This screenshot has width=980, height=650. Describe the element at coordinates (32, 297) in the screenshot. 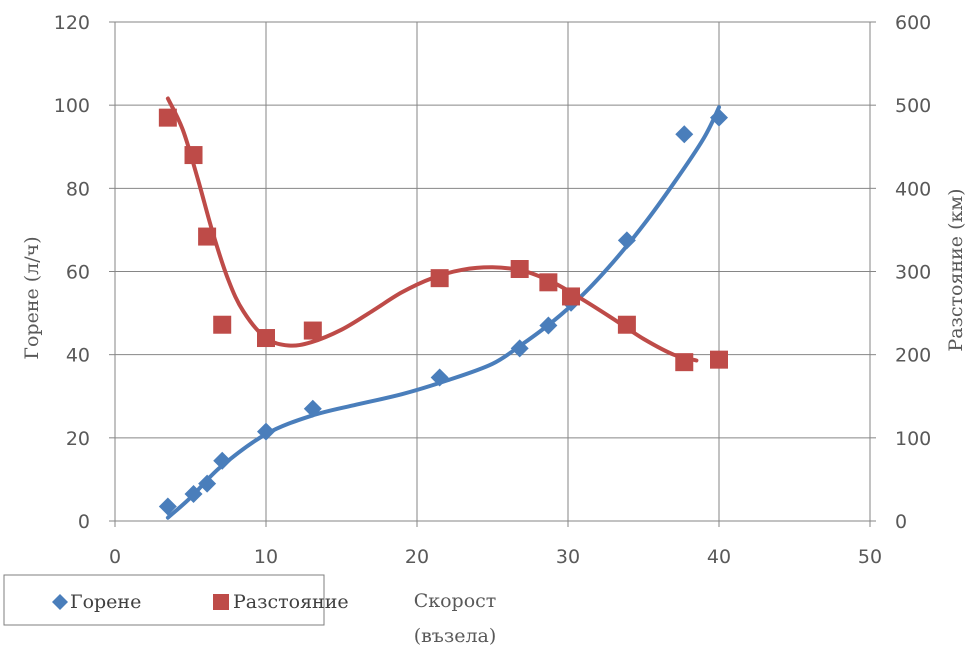

I see `left-y-axis-title: Горене (л/ч)` at that location.